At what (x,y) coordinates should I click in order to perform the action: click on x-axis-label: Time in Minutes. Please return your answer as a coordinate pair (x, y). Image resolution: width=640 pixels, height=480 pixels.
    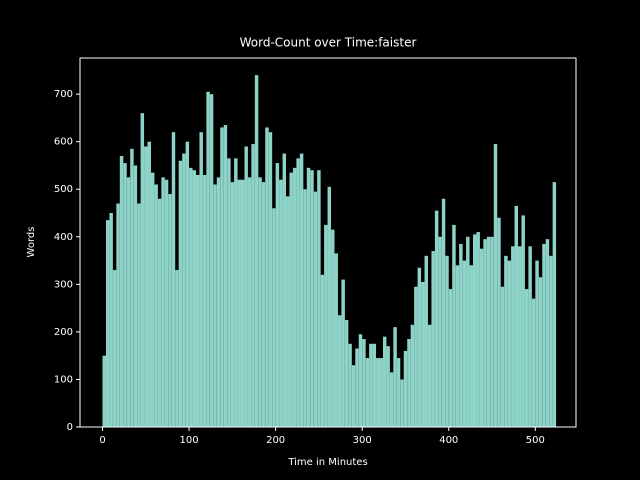
    Looking at the image, I should click on (327, 462).